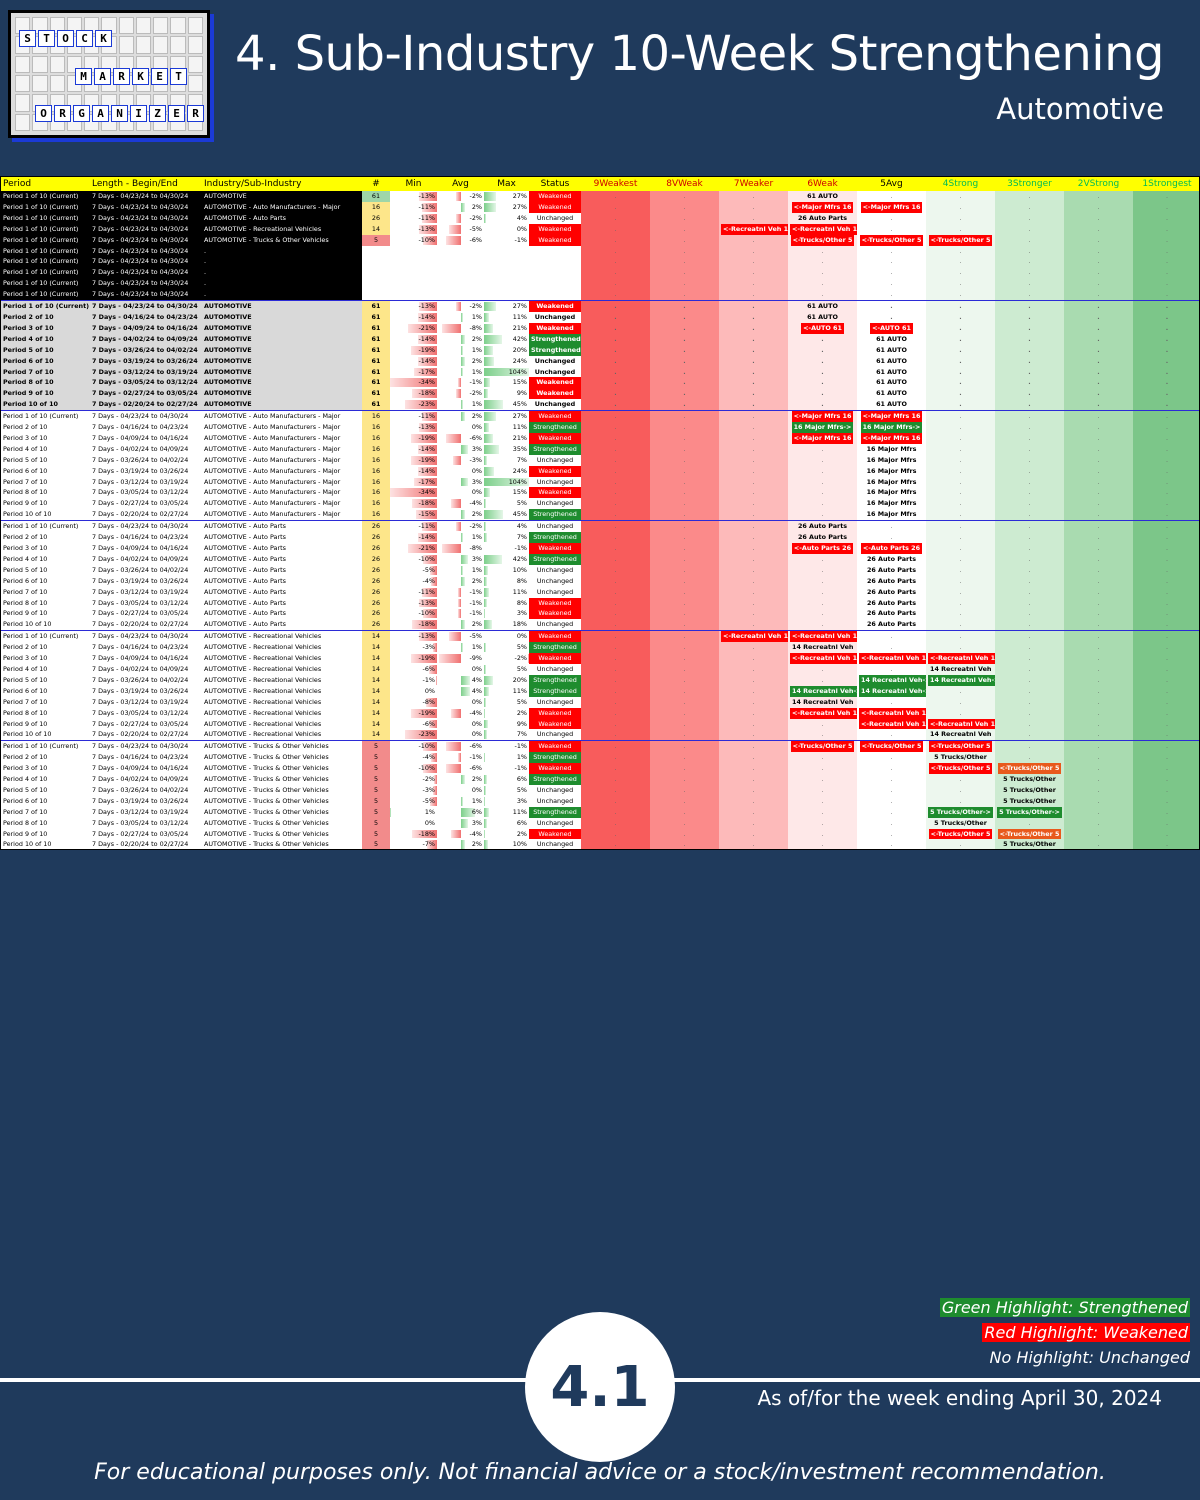 The image size is (1200, 1500). I want to click on period-cell: Period 4 of 10, so click(45, 339).